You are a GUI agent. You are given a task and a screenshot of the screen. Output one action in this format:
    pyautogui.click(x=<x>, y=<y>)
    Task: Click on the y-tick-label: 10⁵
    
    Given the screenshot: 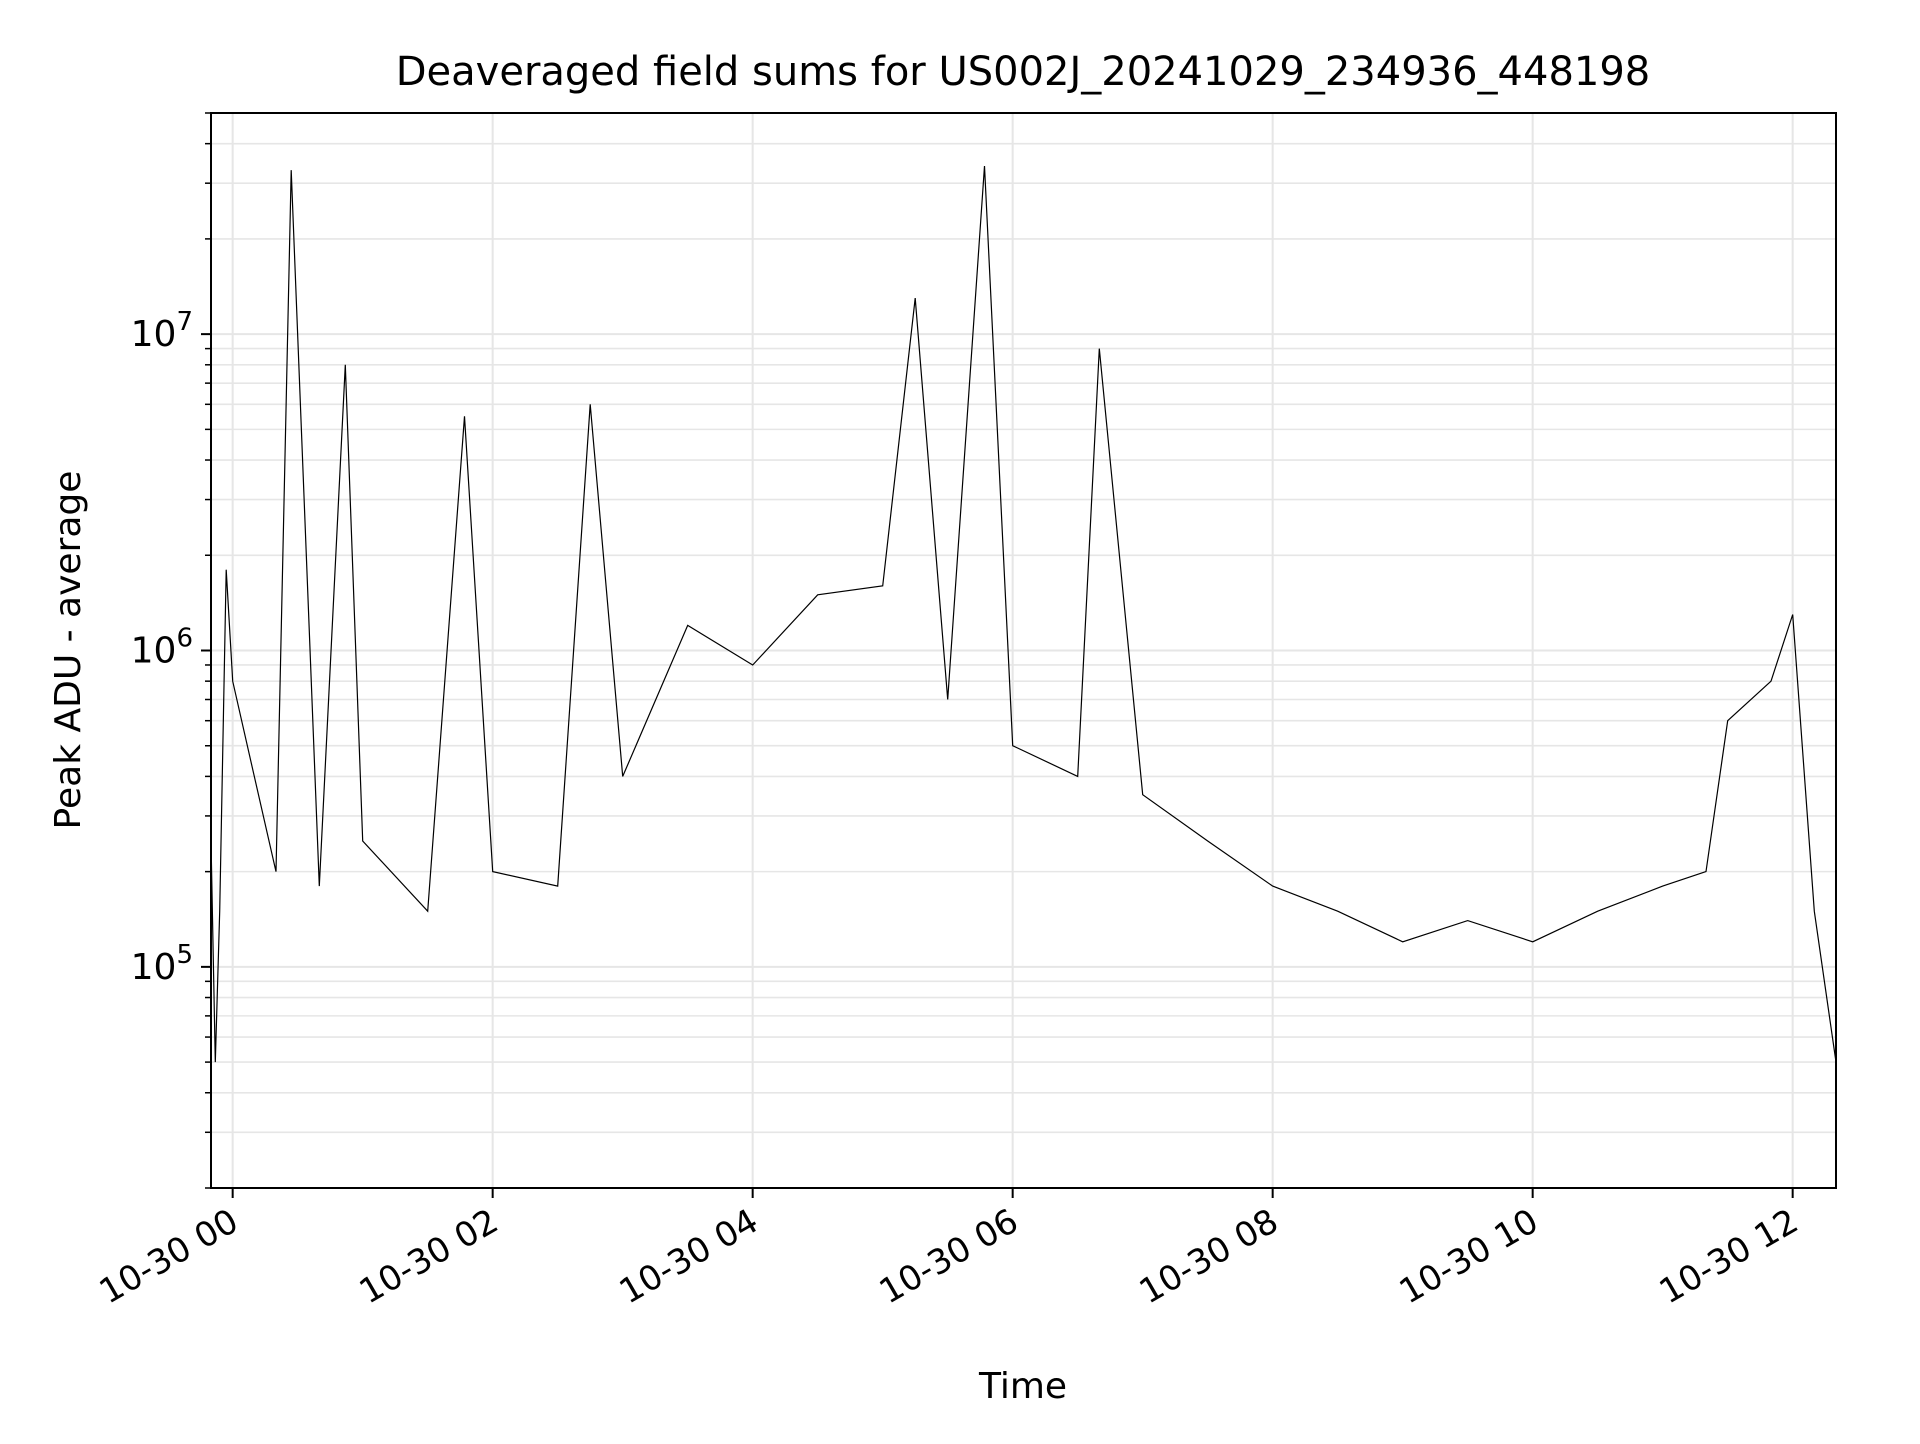 What is the action you would take?
    pyautogui.click(x=162, y=964)
    